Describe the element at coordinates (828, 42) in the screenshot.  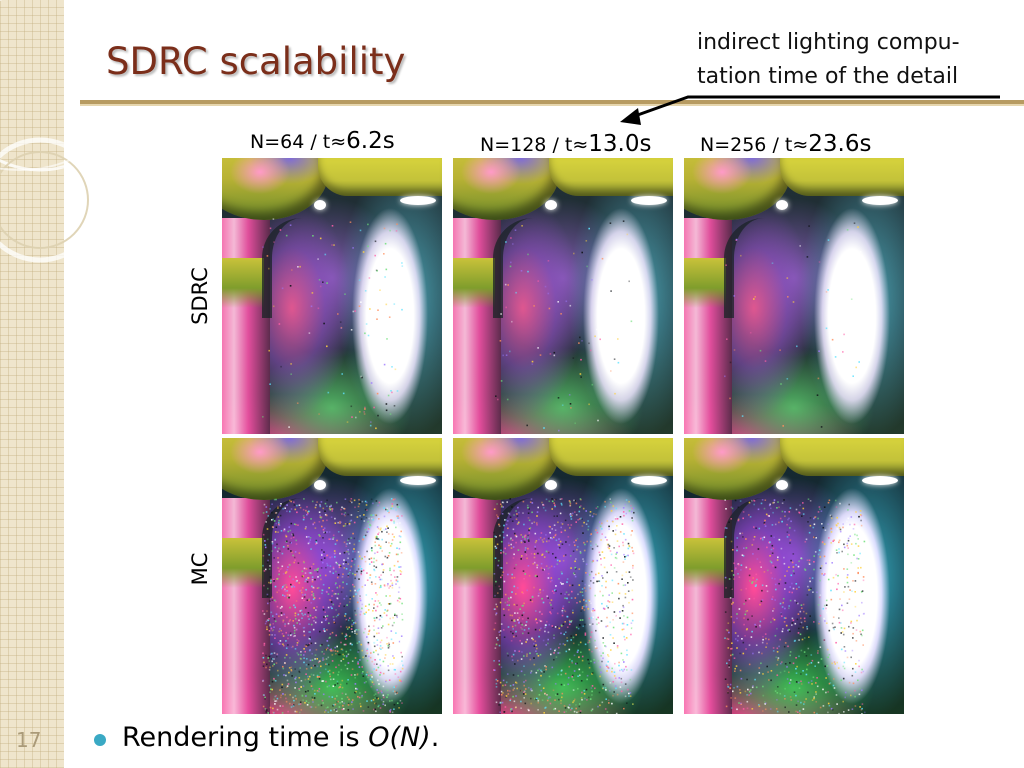
I see `annotation-line: indirect lighting compu-` at that location.